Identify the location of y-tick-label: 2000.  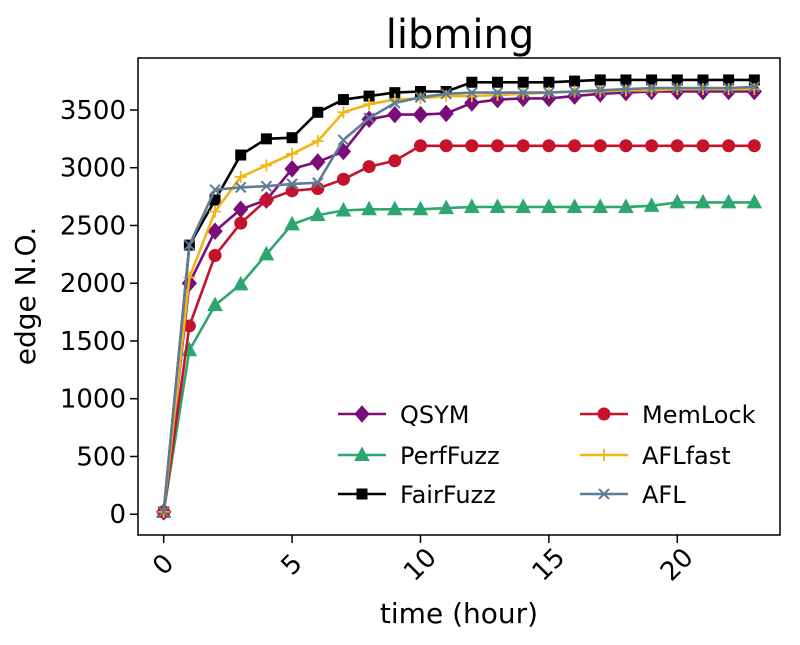
(93, 284).